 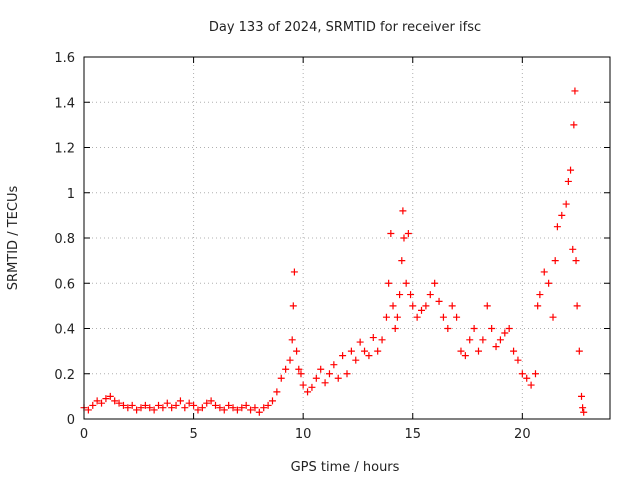 I want to click on x-tick-label: 5, so click(x=193, y=434).